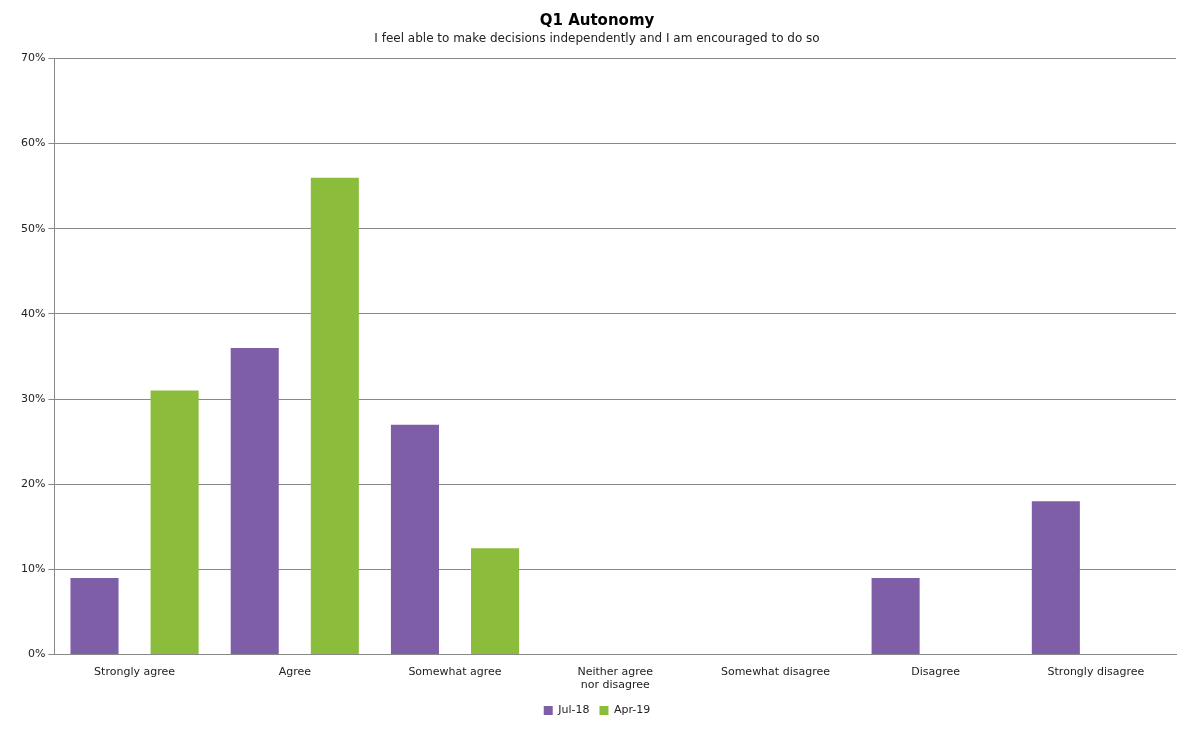 This screenshot has height=738, width=1204. I want to click on y-tick-label: 40%, so click(33, 313).